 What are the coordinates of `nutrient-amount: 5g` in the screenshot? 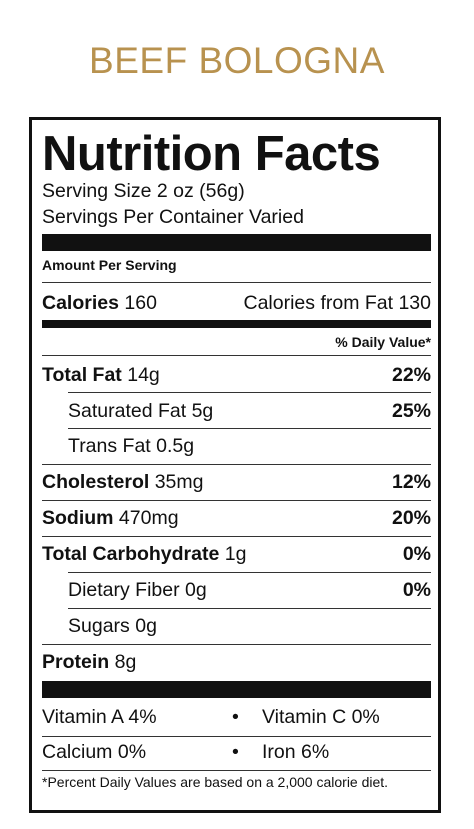 It's located at (202, 411).